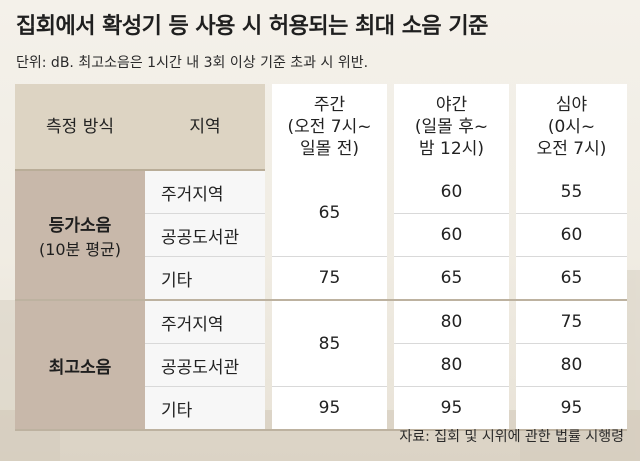  I want to click on header-evening-line3: 밤 12시), so click(451, 149).